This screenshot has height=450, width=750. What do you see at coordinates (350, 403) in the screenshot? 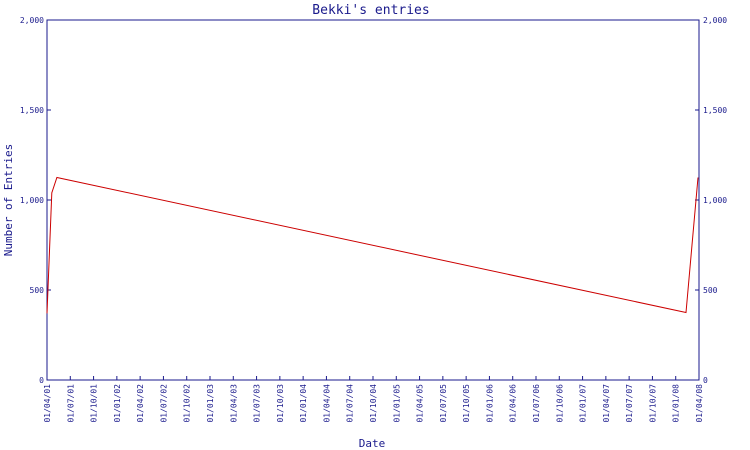
I see `x-tick-label: 01/07/04` at bounding box center [350, 403].